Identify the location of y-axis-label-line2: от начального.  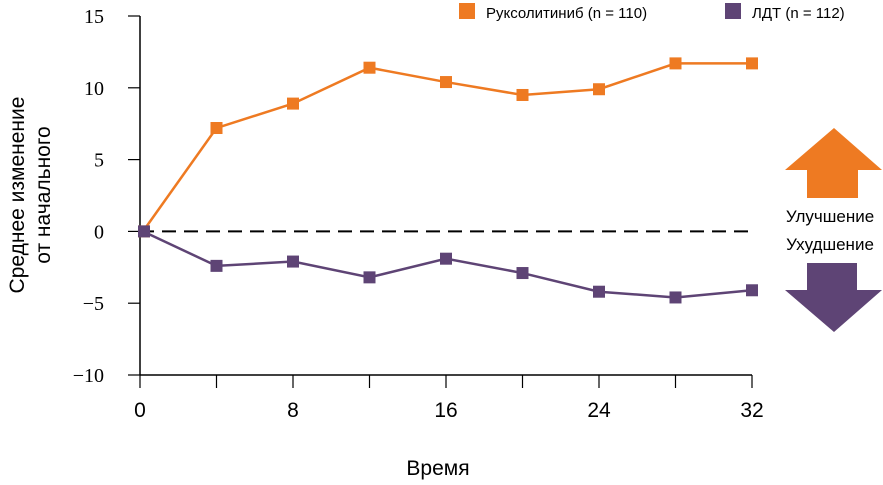
(43, 194).